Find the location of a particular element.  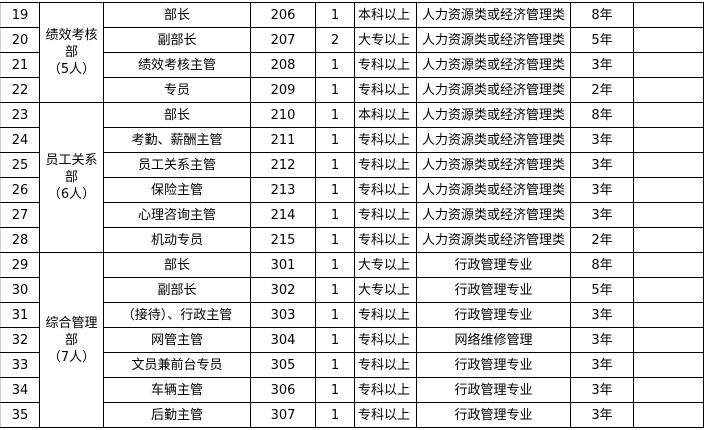

position-cell: 车辆主管 is located at coordinates (177, 390).